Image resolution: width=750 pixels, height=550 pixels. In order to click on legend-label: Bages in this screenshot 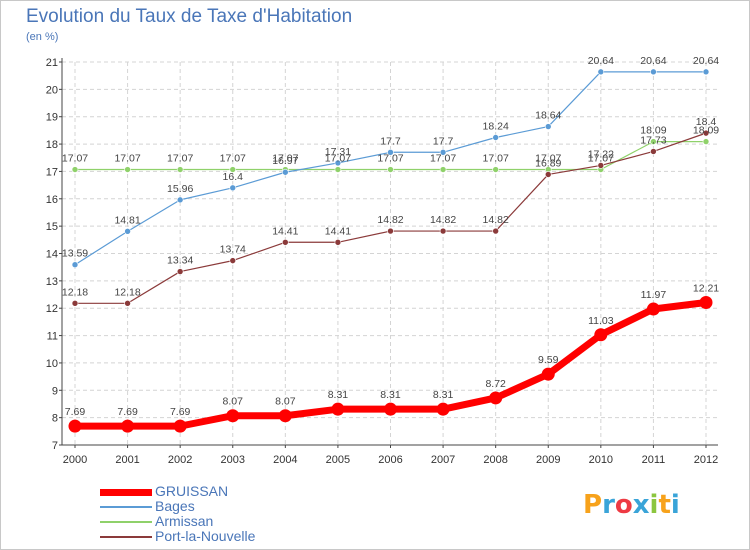, I will do `click(175, 506)`.